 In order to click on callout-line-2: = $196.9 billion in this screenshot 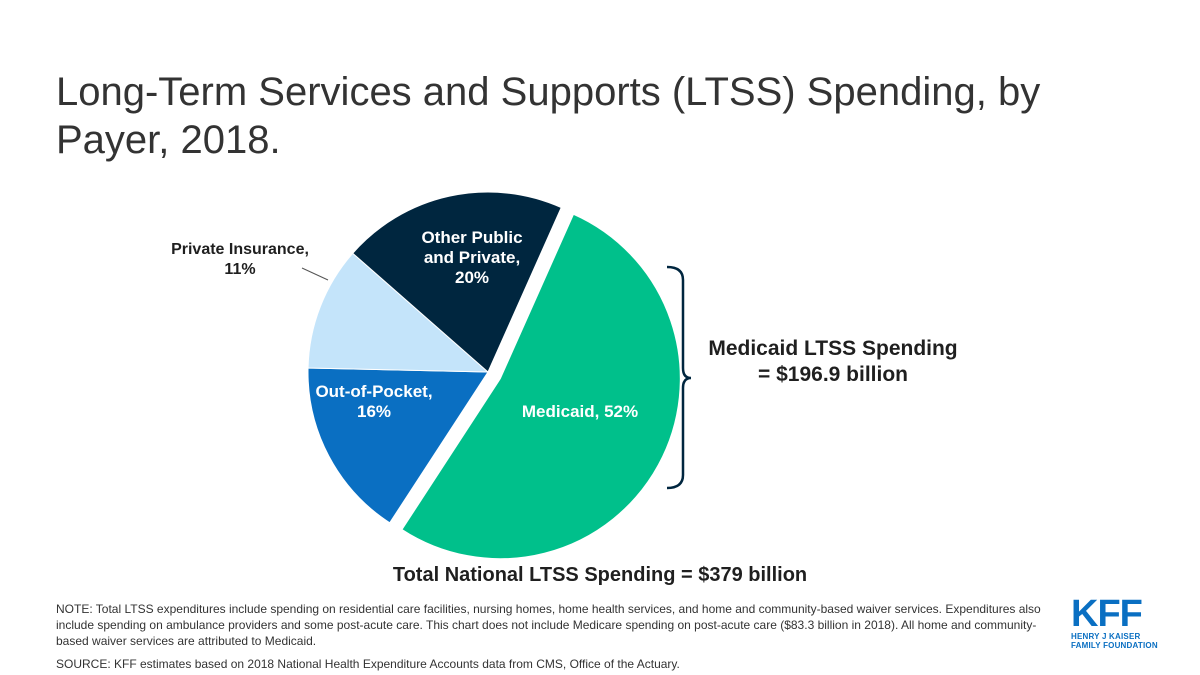, I will do `click(833, 374)`.